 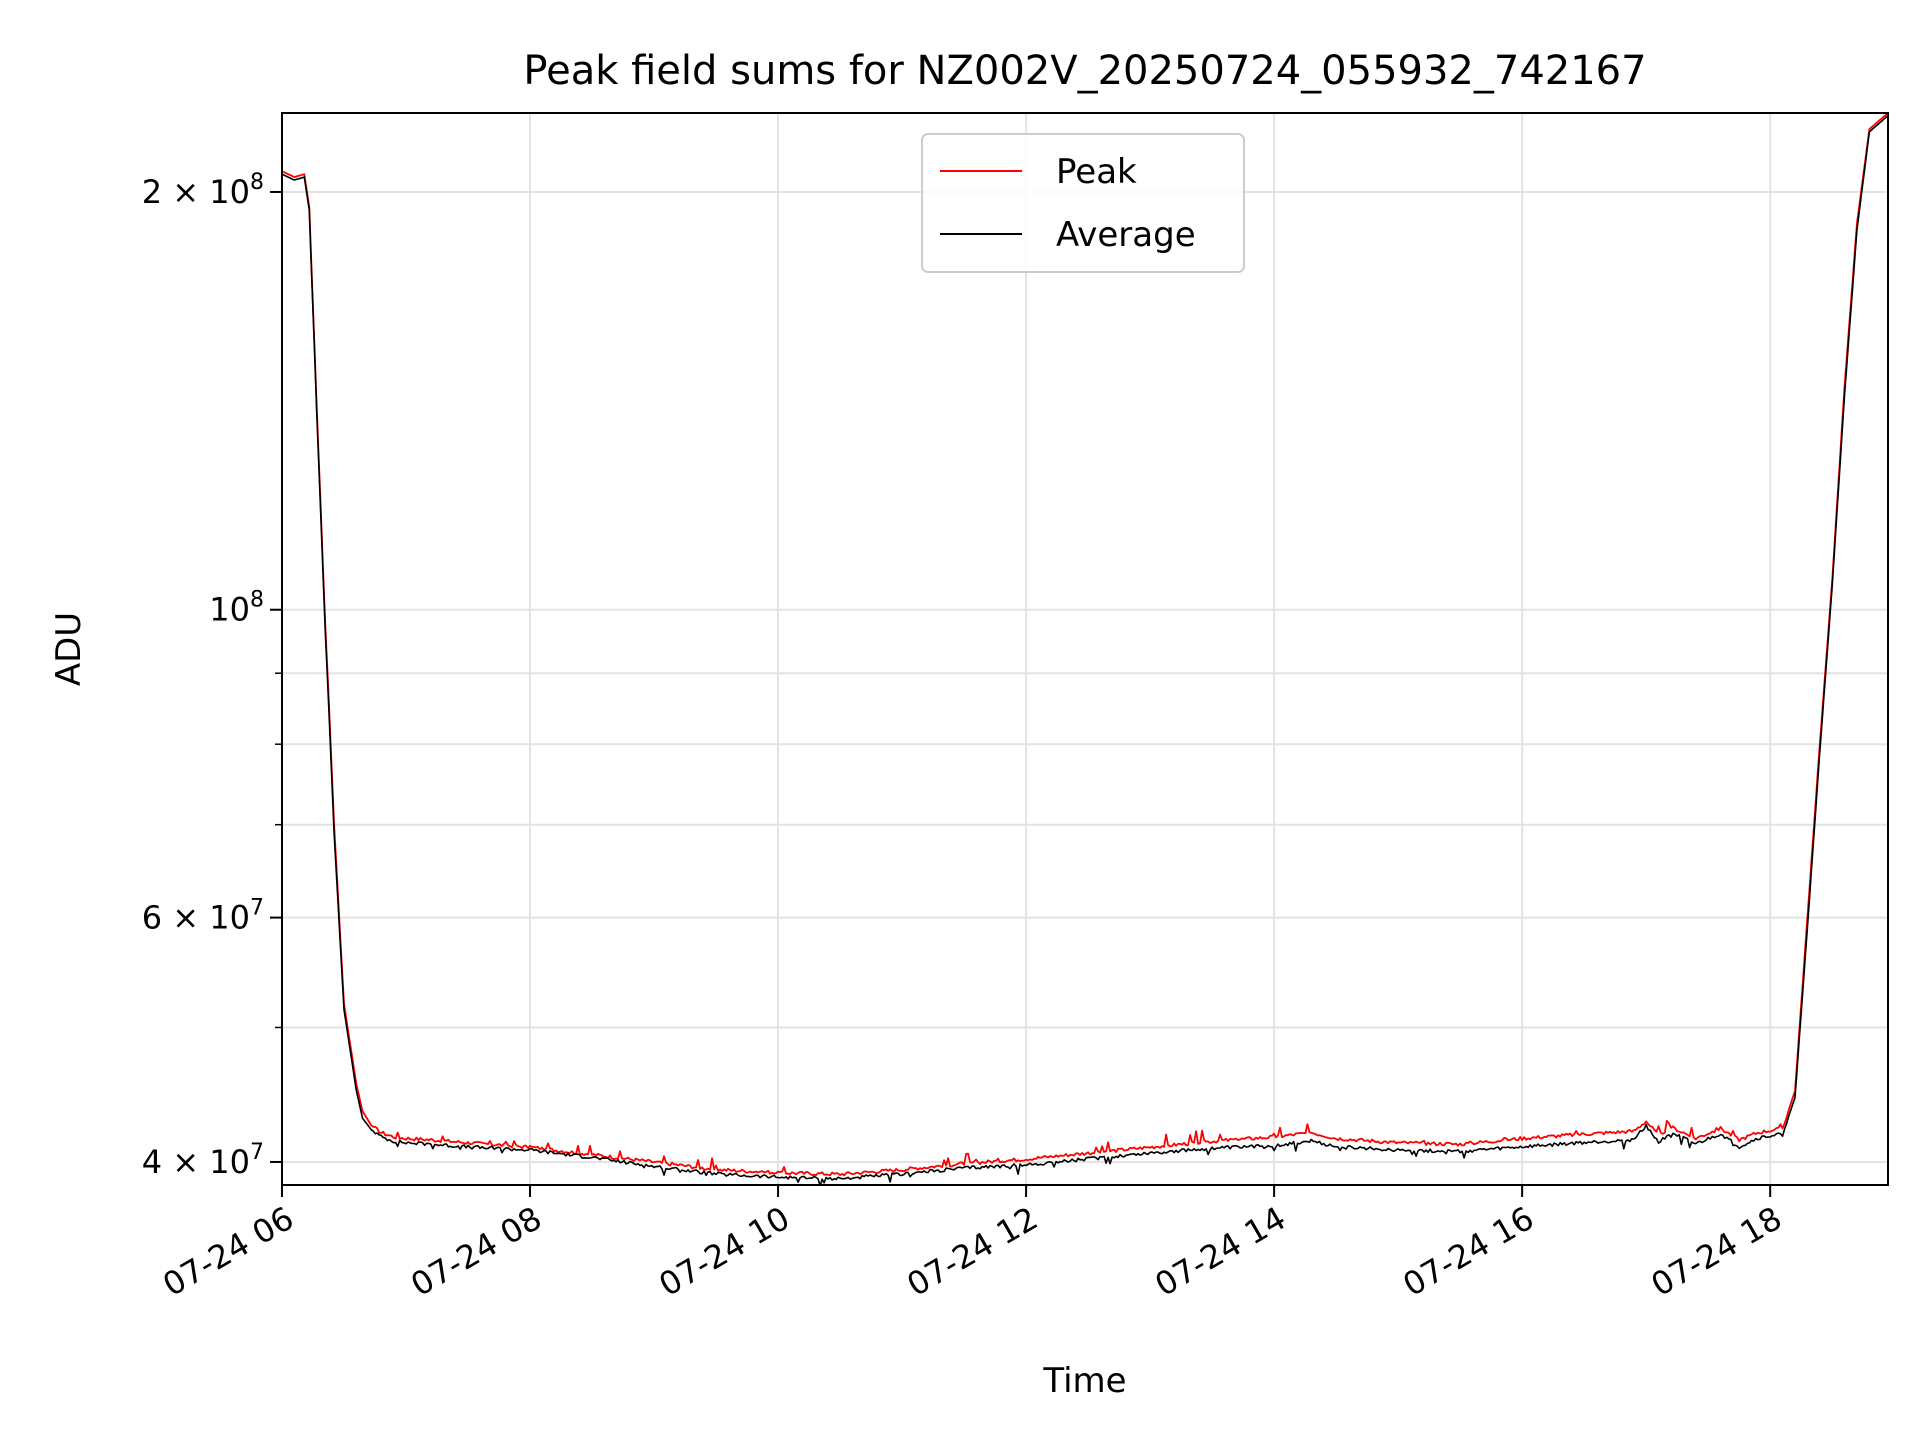 I want to click on y-tick-label: 108, so click(x=236, y=608).